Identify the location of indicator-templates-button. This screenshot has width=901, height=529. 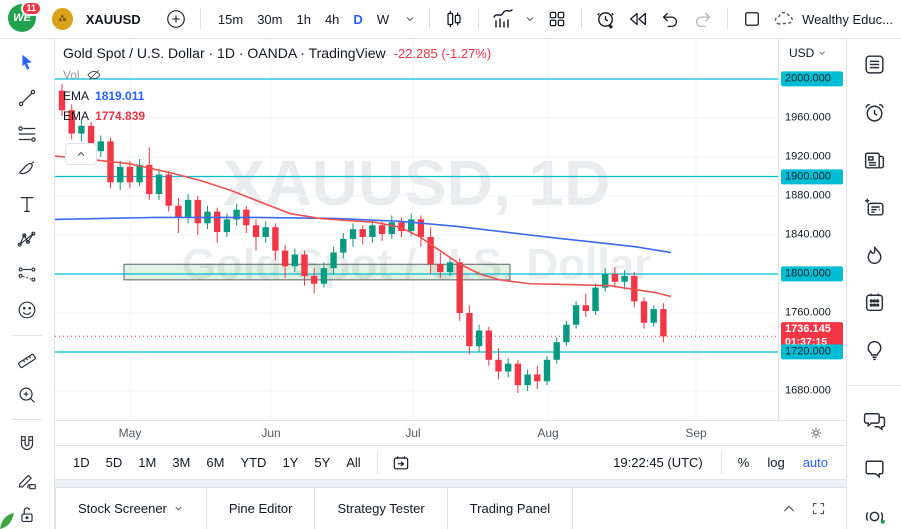
(529, 19).